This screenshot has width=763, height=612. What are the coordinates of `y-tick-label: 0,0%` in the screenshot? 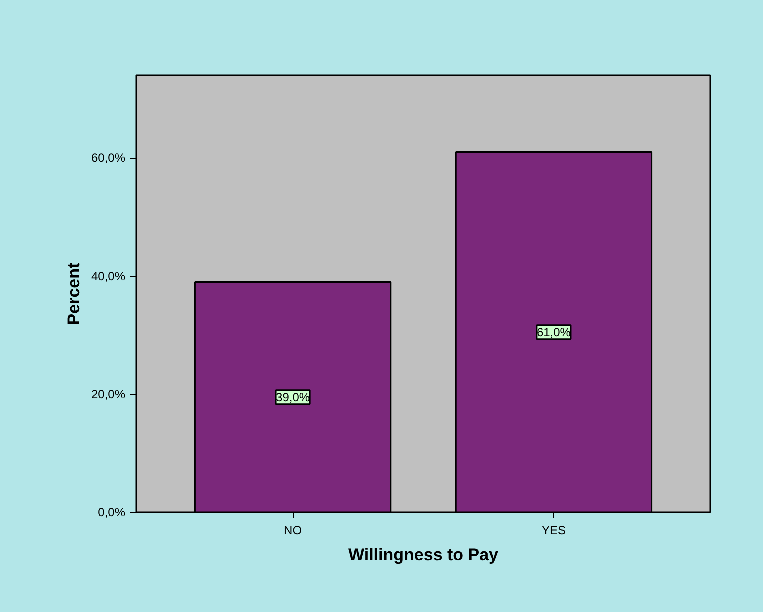 It's located at (112, 513).